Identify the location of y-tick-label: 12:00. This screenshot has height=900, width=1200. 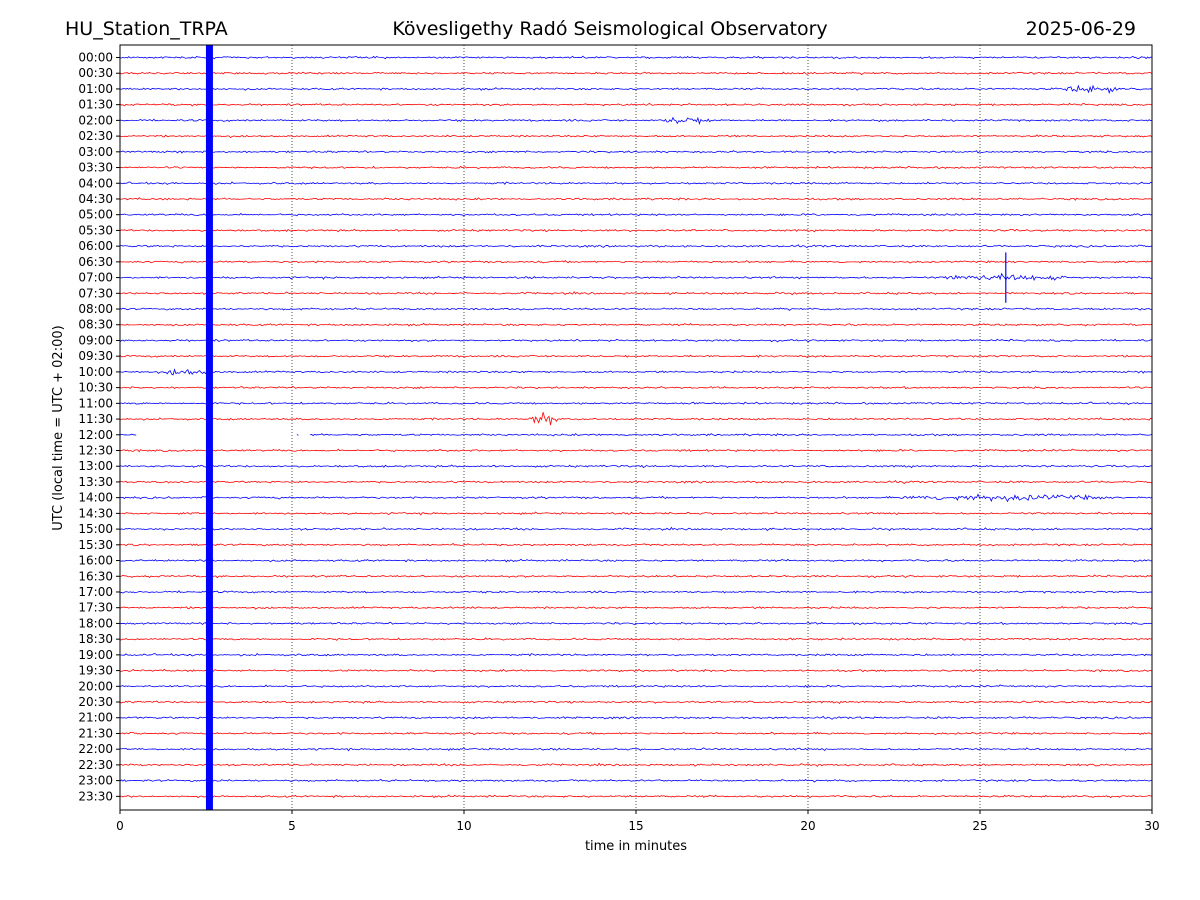
(95, 435).